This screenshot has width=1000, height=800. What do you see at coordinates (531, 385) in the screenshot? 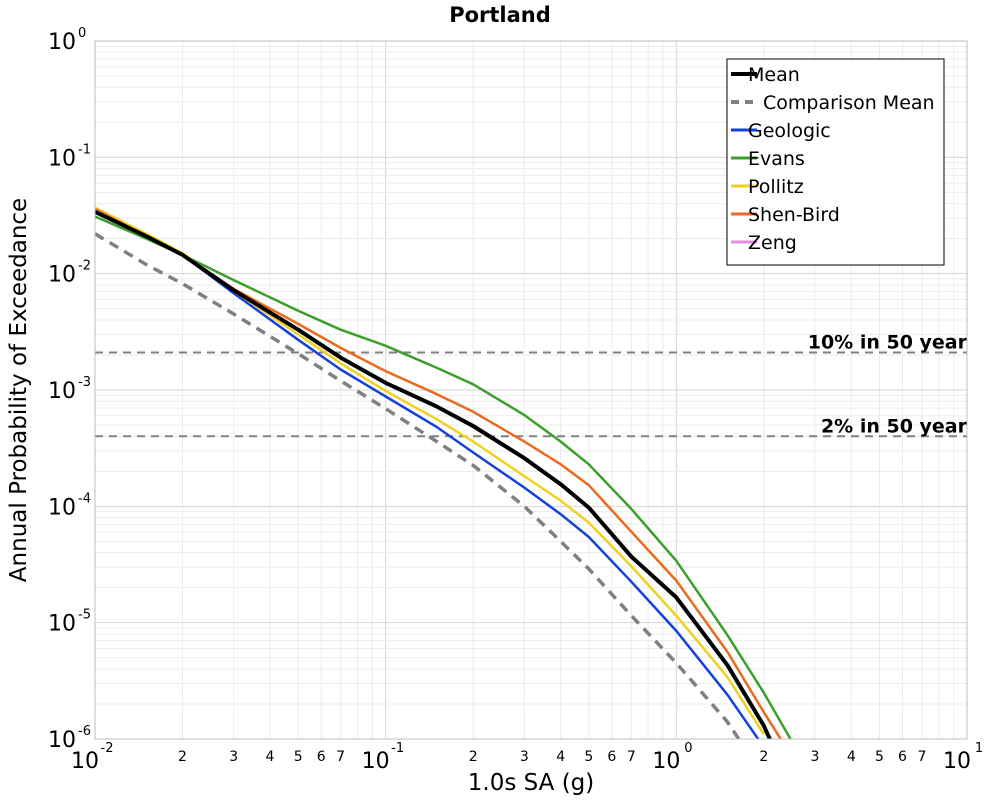
I see `reference-lines: 10% in 50 year 2% in 50 year` at bounding box center [531, 385].